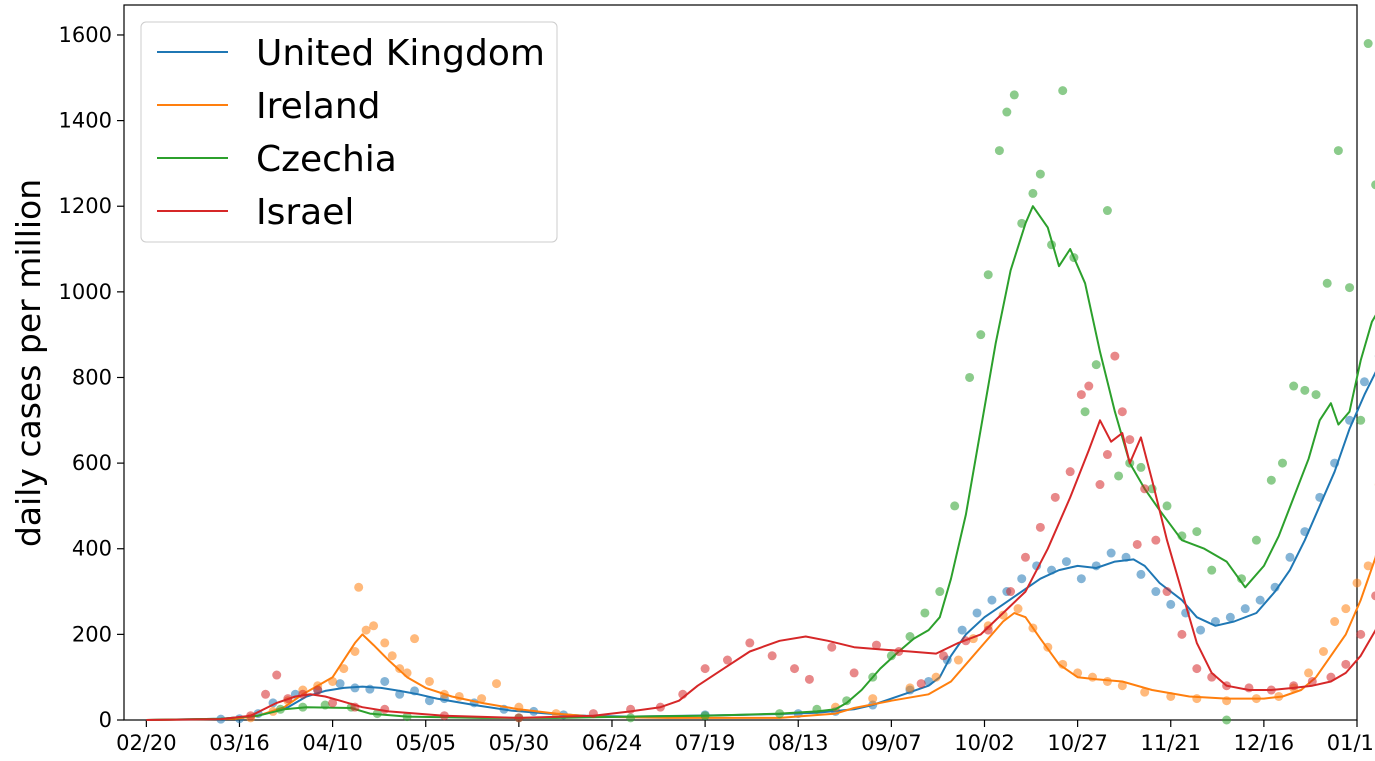 This screenshot has height=761, width=1375. Describe the element at coordinates (612, 743) in the screenshot. I see `x-tick-label: 06/24` at that location.